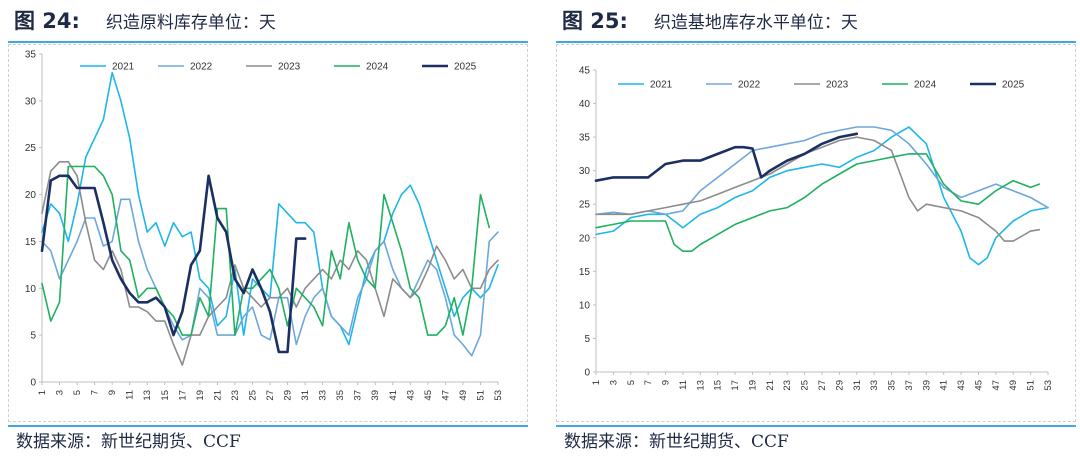 The width and height of the screenshot is (1080, 459). Describe the element at coordinates (816, 42) in the screenshot. I see `figure-25-top-rule` at that location.